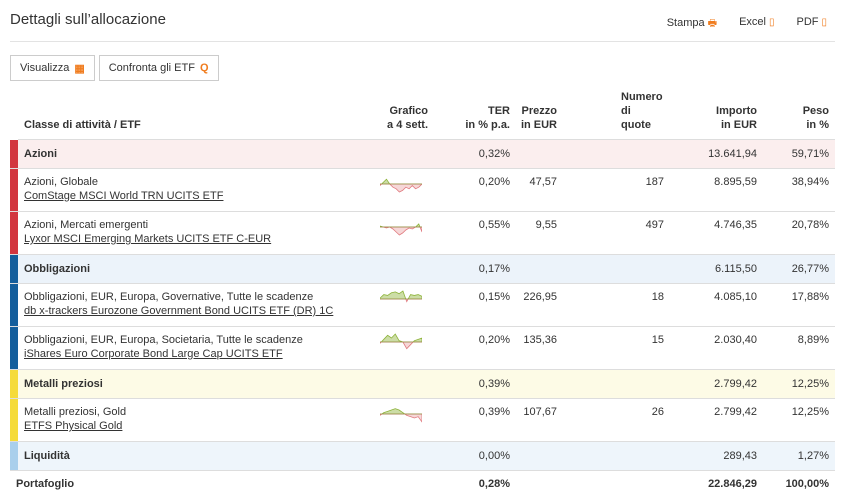 The height and width of the screenshot is (497, 845). I want to click on group-row-liquidita: Liquidità 0,00% 289,43 1,27%, so click(422, 456).